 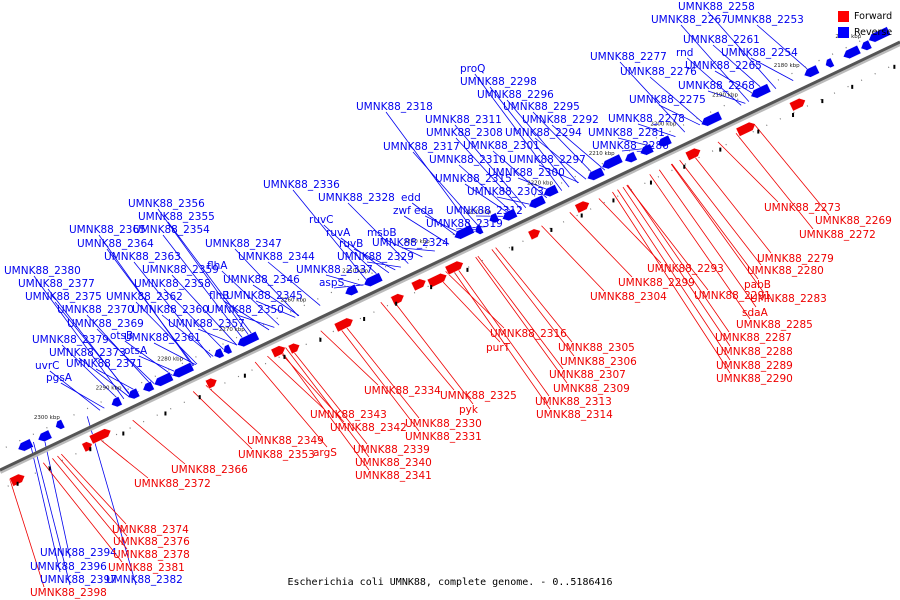 I want to click on forward-gene-label: UMNK88_2381, so click(x=146, y=568).